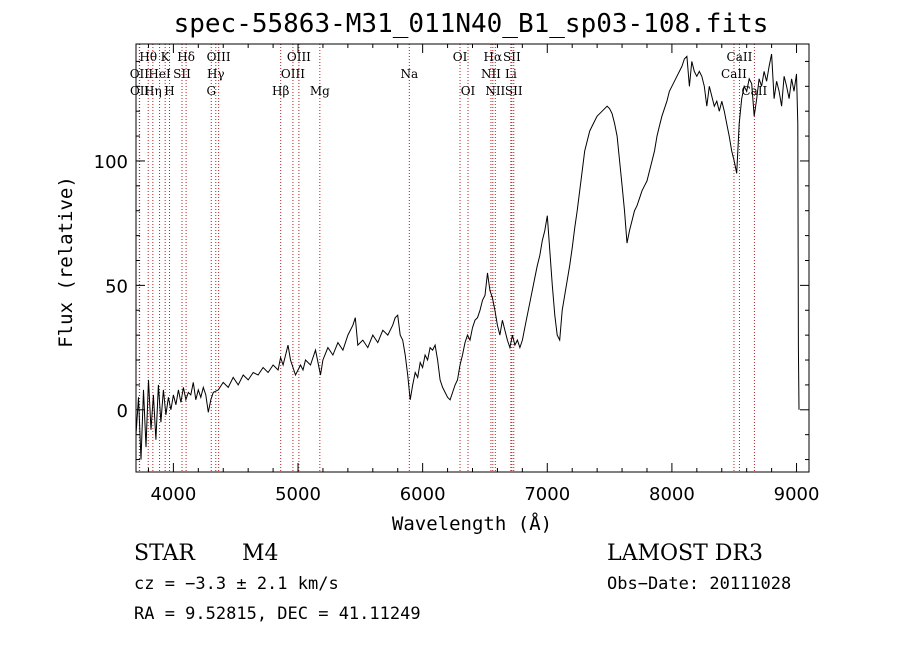  What do you see at coordinates (512, 57) in the screenshot?
I see `line-label-22: SII` at bounding box center [512, 57].